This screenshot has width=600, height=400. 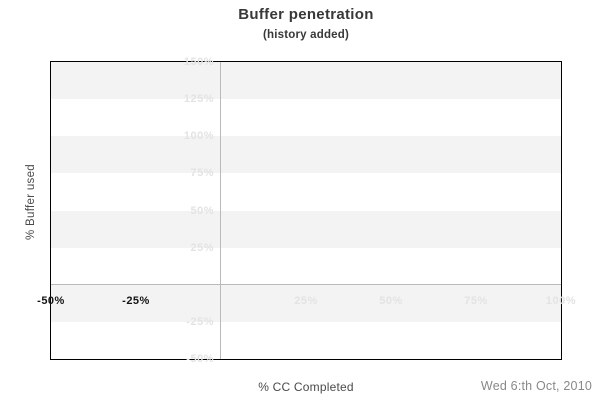 What do you see at coordinates (198, 62) in the screenshot?
I see `y-tick-label: 150%` at bounding box center [198, 62].